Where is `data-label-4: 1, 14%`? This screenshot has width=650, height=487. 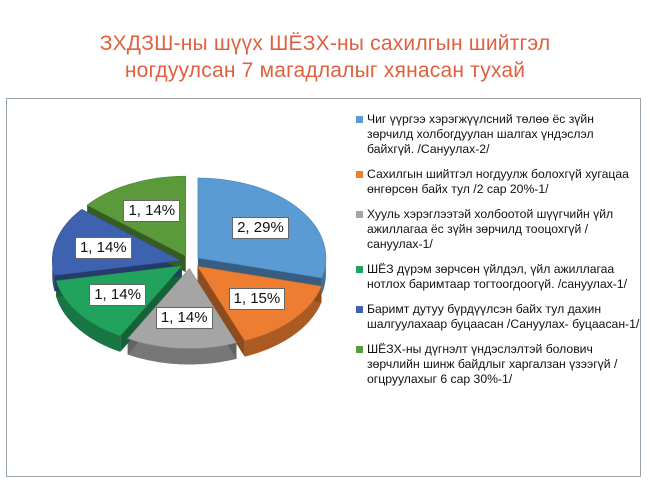
data-label-4: 1, 14% is located at coordinates (117, 294).